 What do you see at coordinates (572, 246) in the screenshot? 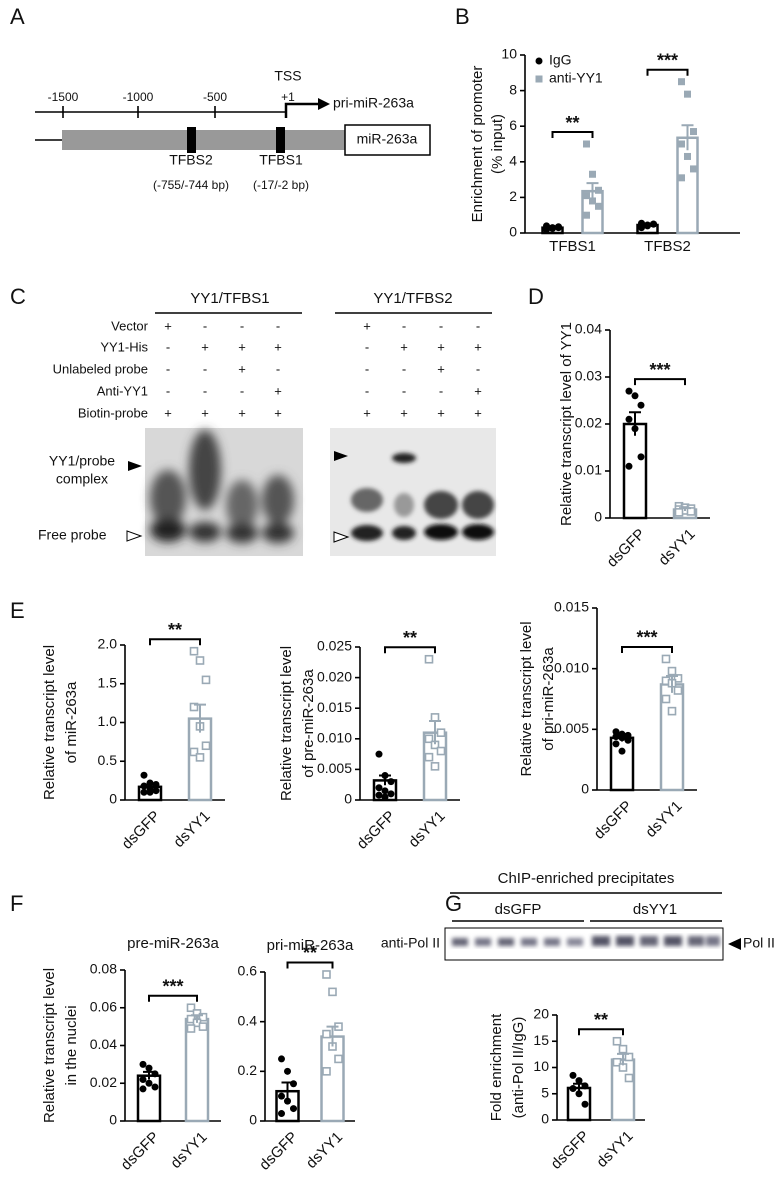
I see `x-tick-label: TFBS1` at bounding box center [572, 246].